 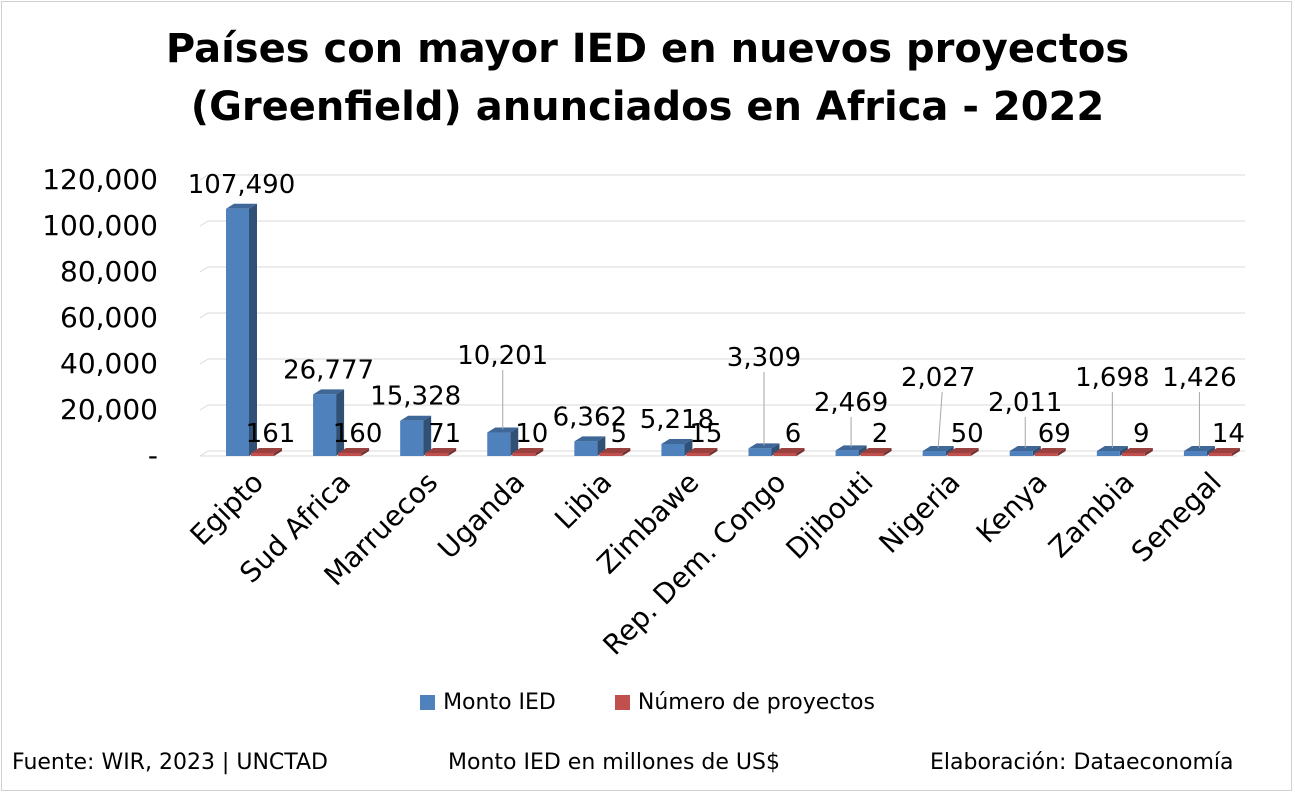 I want to click on chart-title-line-2: (Greenfield) anunciados en Africa - 2022, so click(x=647, y=107).